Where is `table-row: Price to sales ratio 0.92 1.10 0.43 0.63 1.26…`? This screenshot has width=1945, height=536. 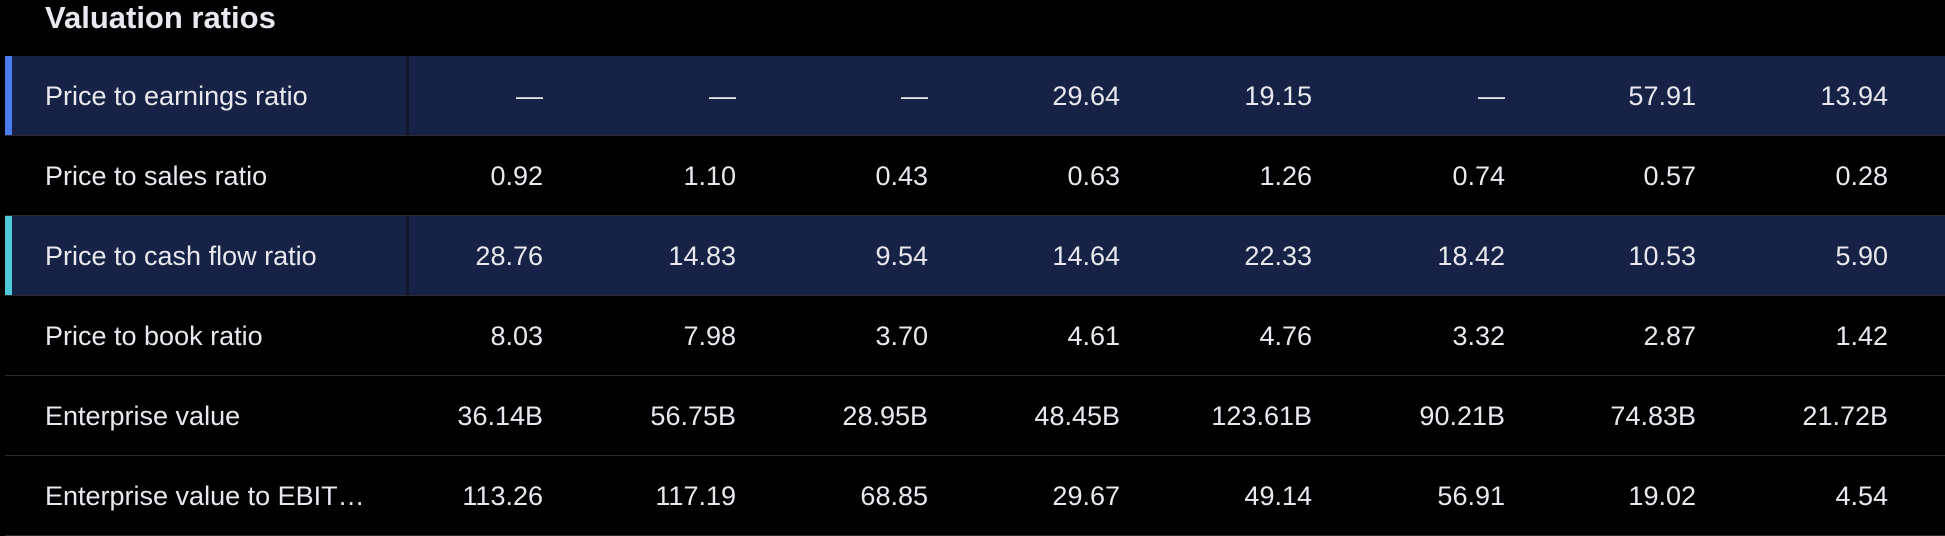
table-row: Price to sales ratio 0.92 1.10 0.43 0.63 1.26… is located at coordinates (975, 176).